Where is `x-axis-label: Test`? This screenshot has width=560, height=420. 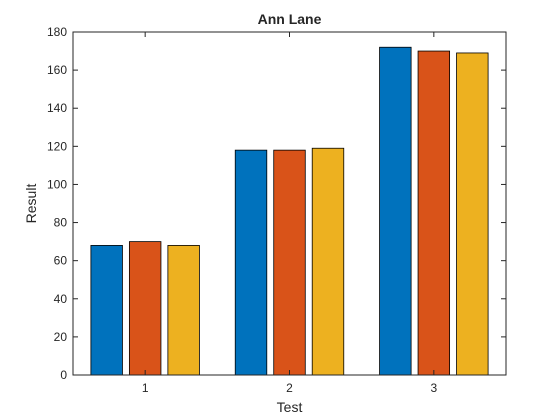
x-axis-label: Test is located at coordinates (290, 407).